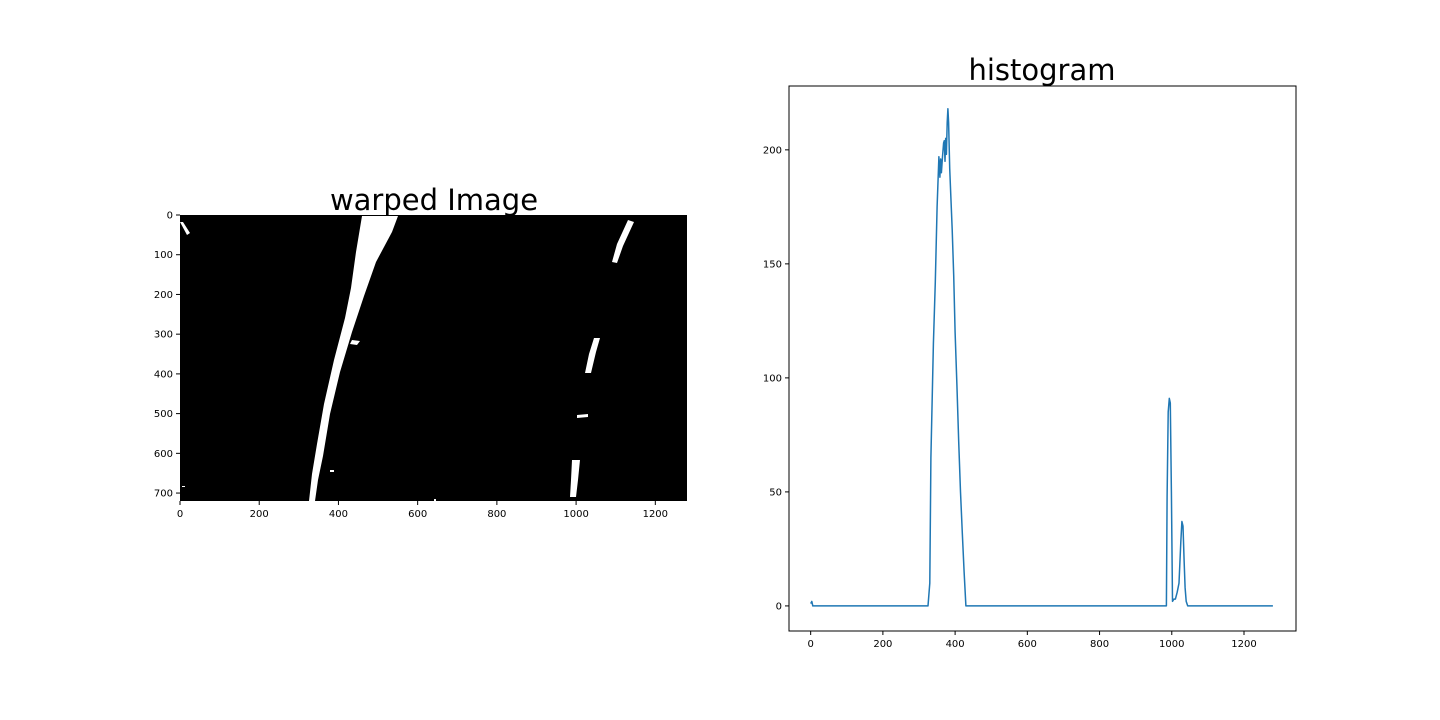 This screenshot has height=720, width=1440. What do you see at coordinates (163, 494) in the screenshot?
I see `image-y-tick-label: 700` at bounding box center [163, 494].